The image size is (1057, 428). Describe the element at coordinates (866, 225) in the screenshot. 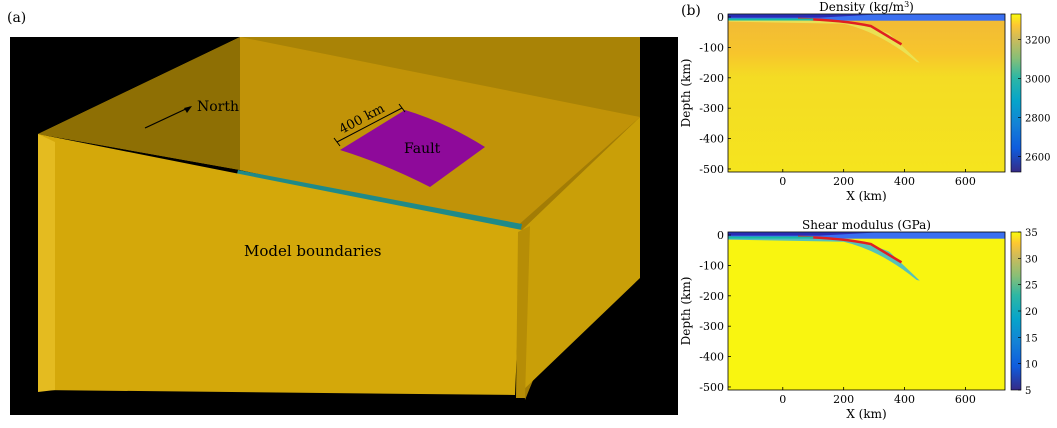

I see `chart-title: Shear modulus (GPa)` at that location.